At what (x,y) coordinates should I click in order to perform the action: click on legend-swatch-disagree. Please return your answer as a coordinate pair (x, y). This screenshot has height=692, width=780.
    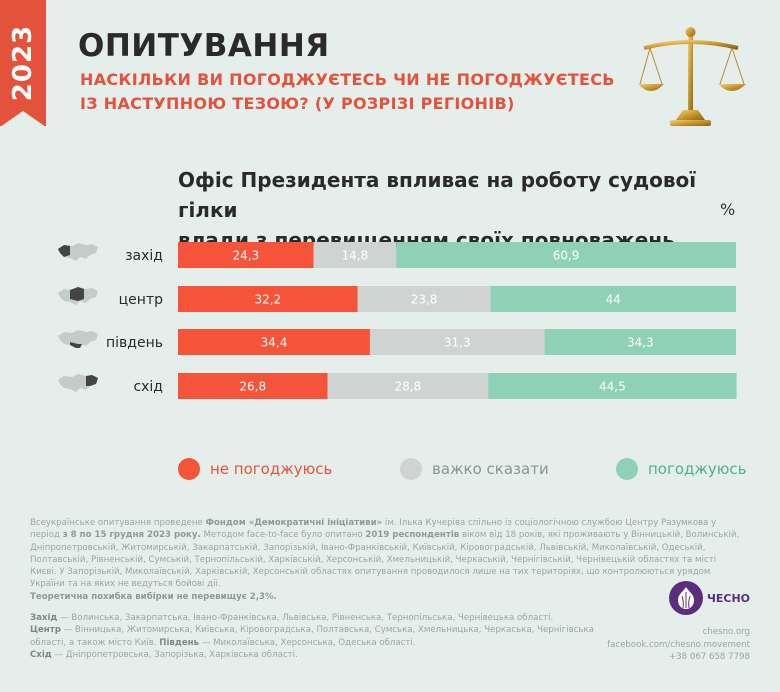
    Looking at the image, I should click on (189, 469).